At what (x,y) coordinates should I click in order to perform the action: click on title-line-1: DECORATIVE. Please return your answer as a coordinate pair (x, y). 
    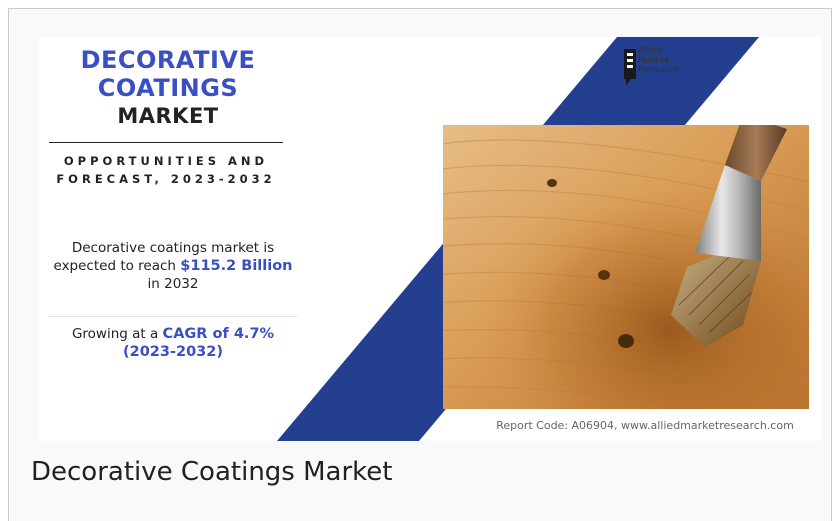
    Looking at the image, I should click on (168, 60).